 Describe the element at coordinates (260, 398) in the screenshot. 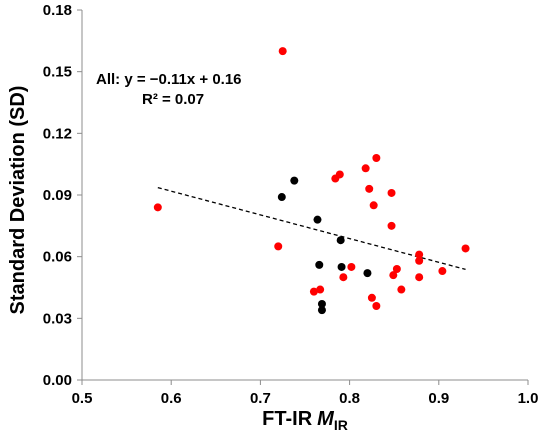

I see `x-tick-label: 0.7` at that location.